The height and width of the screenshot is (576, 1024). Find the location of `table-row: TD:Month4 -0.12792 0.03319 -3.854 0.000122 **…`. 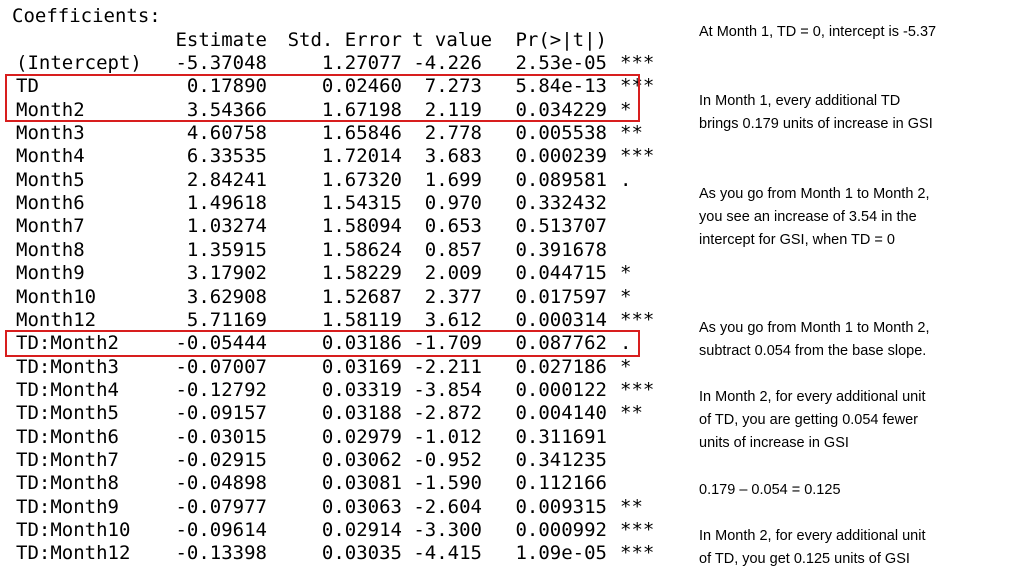

table-row: TD:Month4 -0.12792 0.03319 -3.854 0.000122 **… is located at coordinates (333, 390).